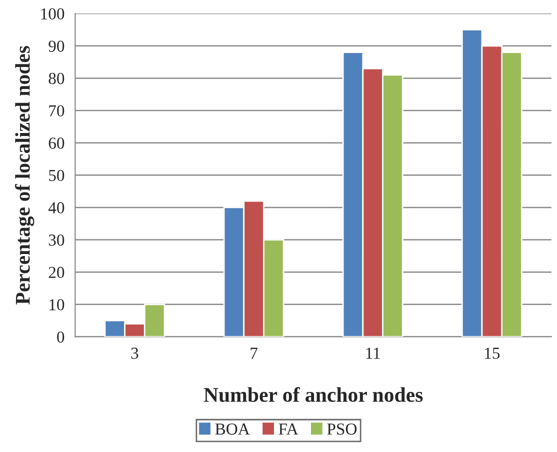  I want to click on x-tick-label: 7, so click(254, 353).